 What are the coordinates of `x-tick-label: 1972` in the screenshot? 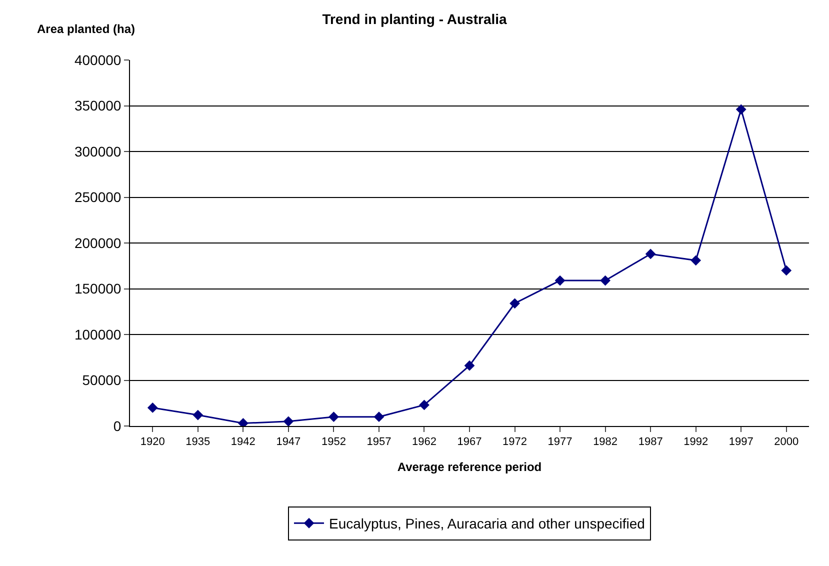 It's located at (515, 442).